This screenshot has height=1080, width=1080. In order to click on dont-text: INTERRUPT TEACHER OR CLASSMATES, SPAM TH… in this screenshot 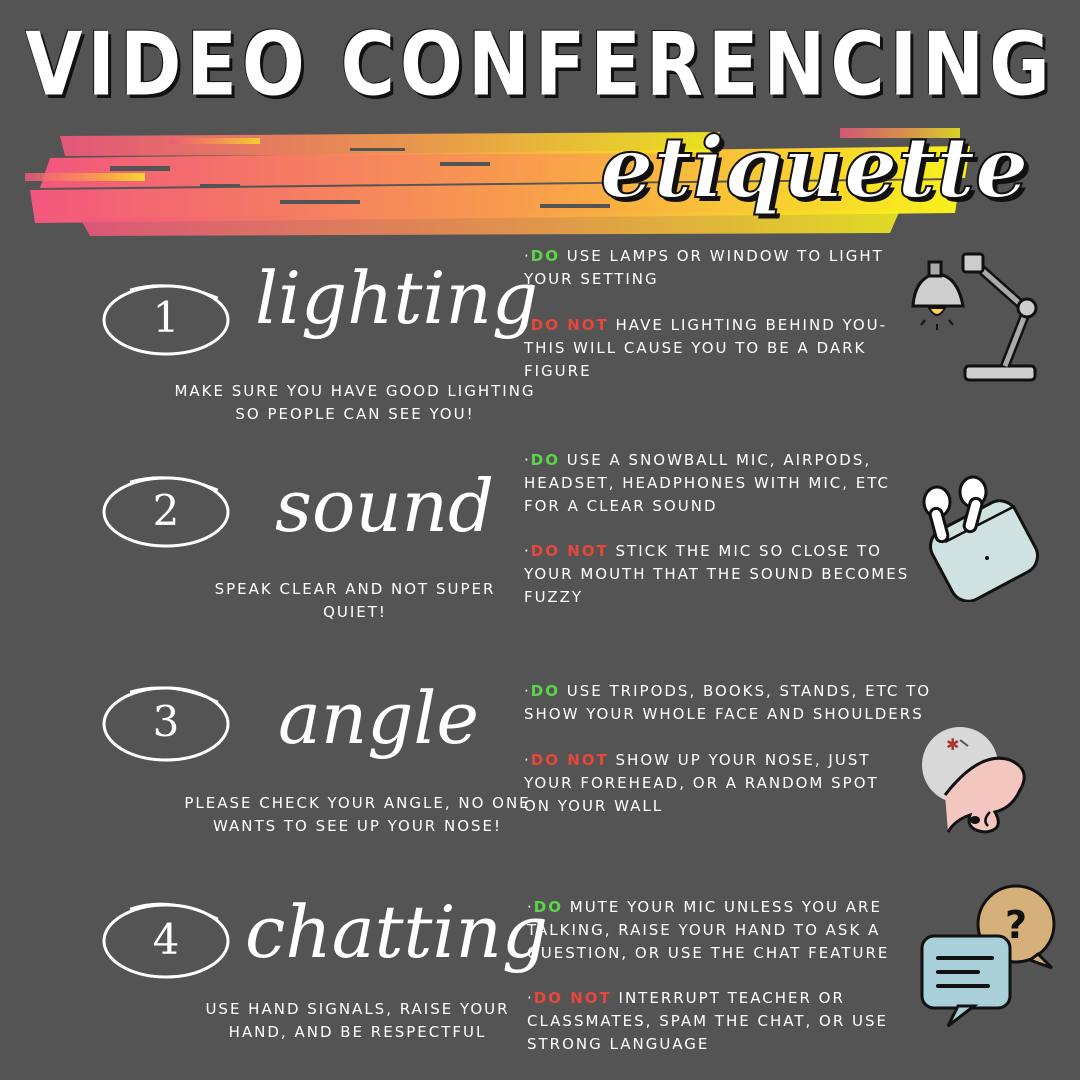, I will do `click(708, 1021)`.